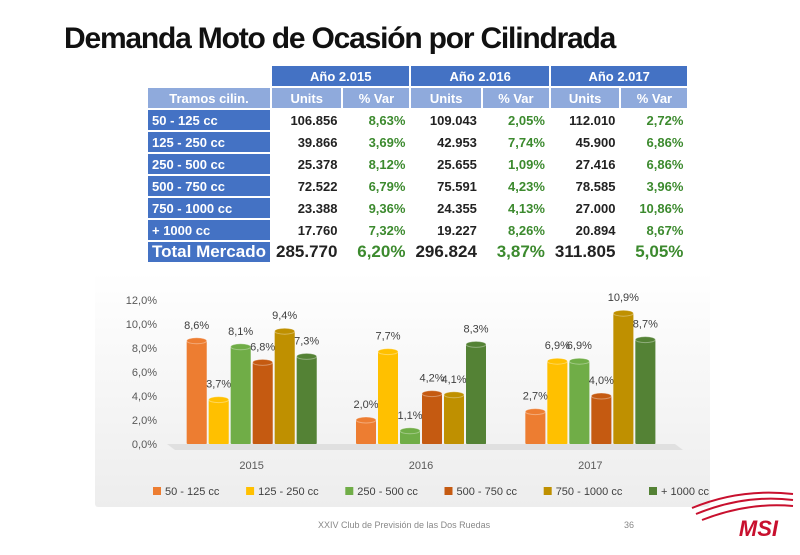  Describe the element at coordinates (629, 525) in the screenshot. I see `page-number: 36` at that location.